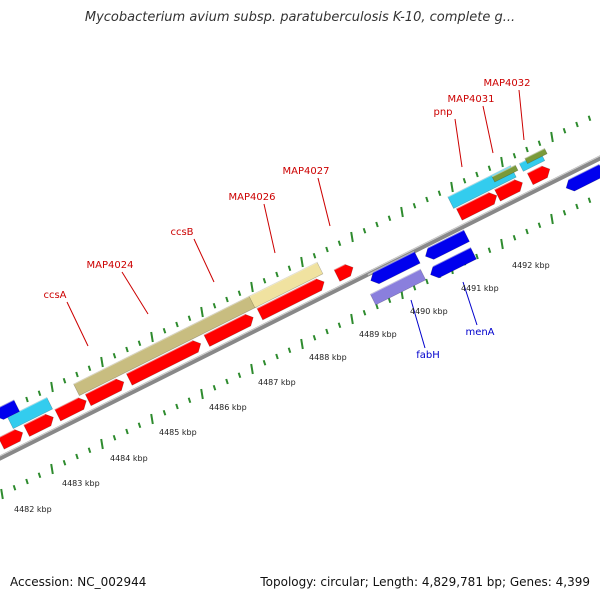 Image resolution: width=600 pixels, height=600 pixels. I want to click on pale-feature, so click(286, 285).